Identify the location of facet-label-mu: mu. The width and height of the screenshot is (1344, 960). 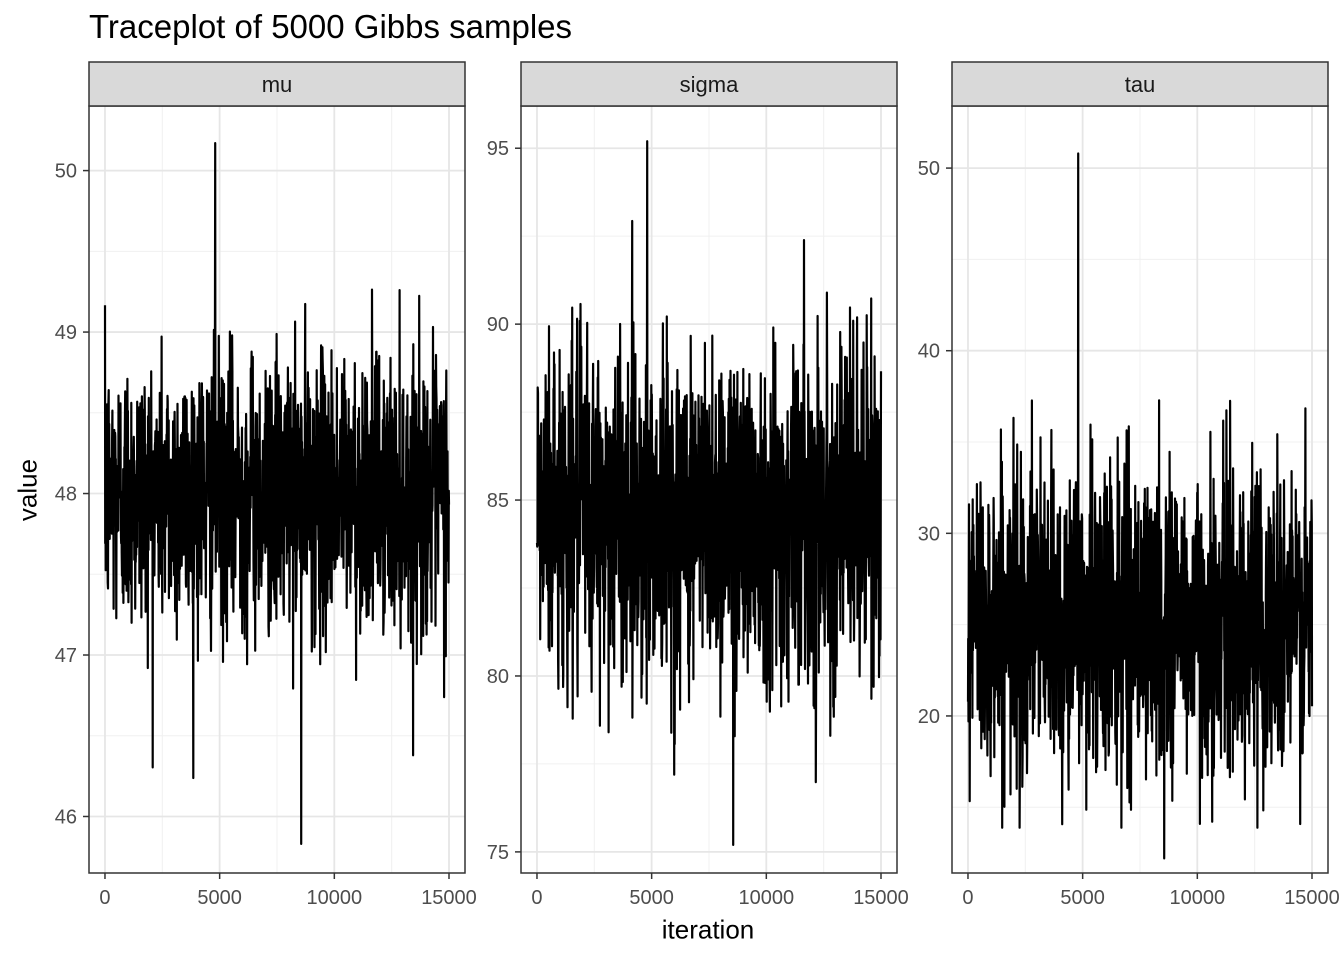
(277, 84).